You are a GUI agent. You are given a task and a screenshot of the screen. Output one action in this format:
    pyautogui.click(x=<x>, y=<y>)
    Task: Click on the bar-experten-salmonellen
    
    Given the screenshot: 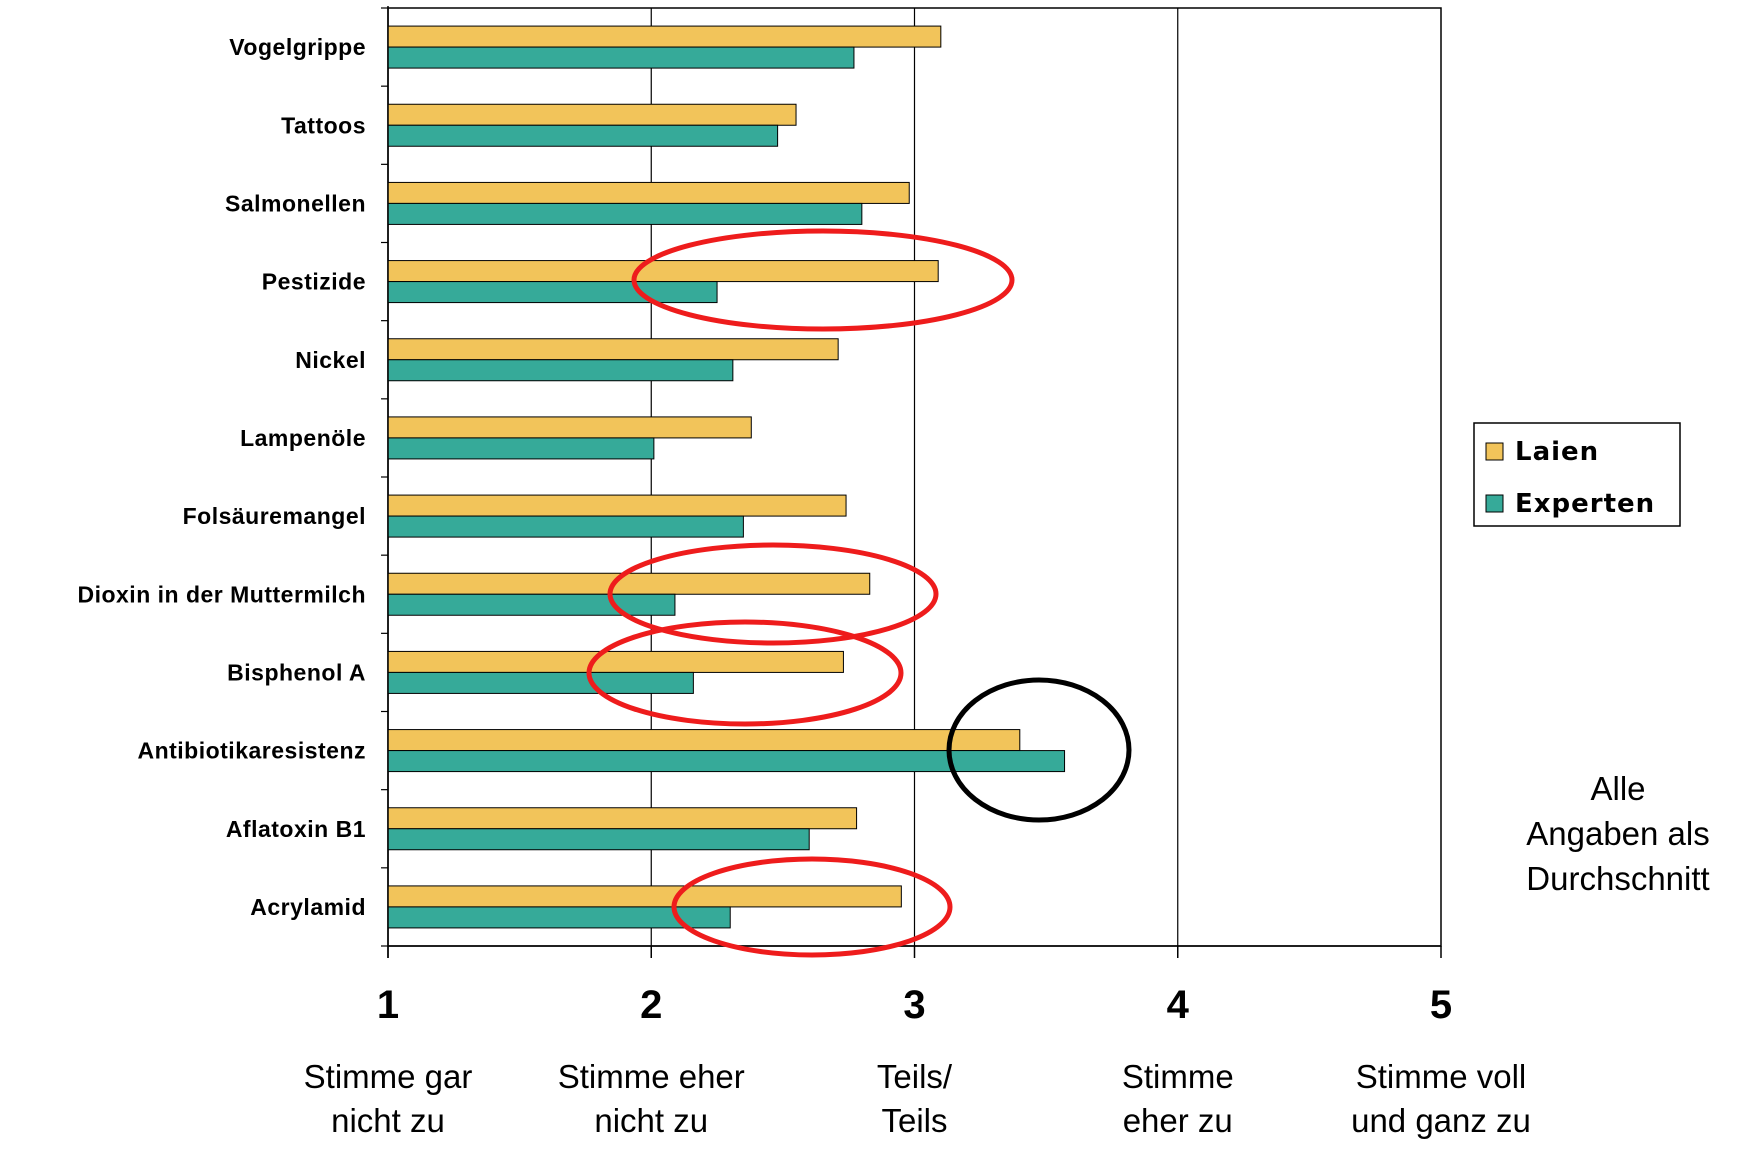 What is the action you would take?
    pyautogui.click(x=625, y=213)
    